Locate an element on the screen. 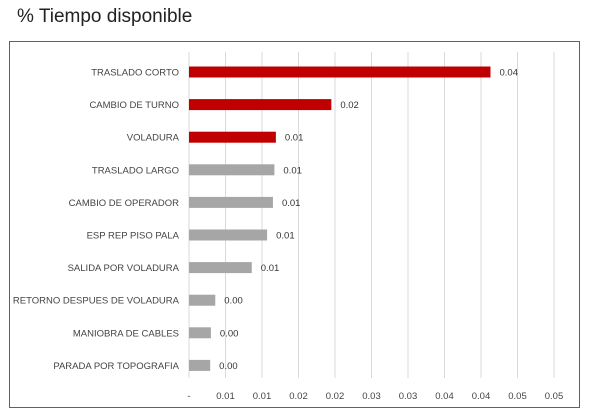 This screenshot has width=590, height=418. category-label: VOLADURA is located at coordinates (153, 138).